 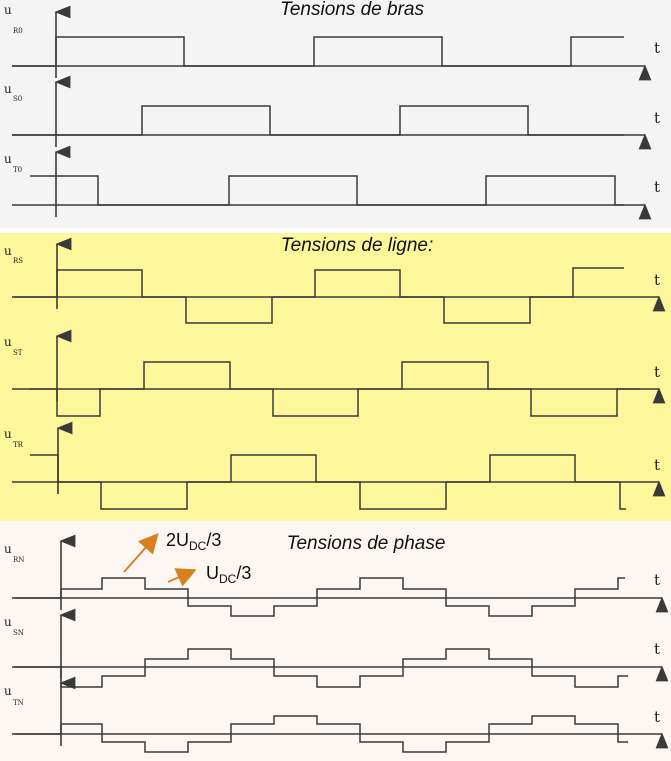 I want to click on plot-u-r0: u R0 t, so click(x=332, y=42).